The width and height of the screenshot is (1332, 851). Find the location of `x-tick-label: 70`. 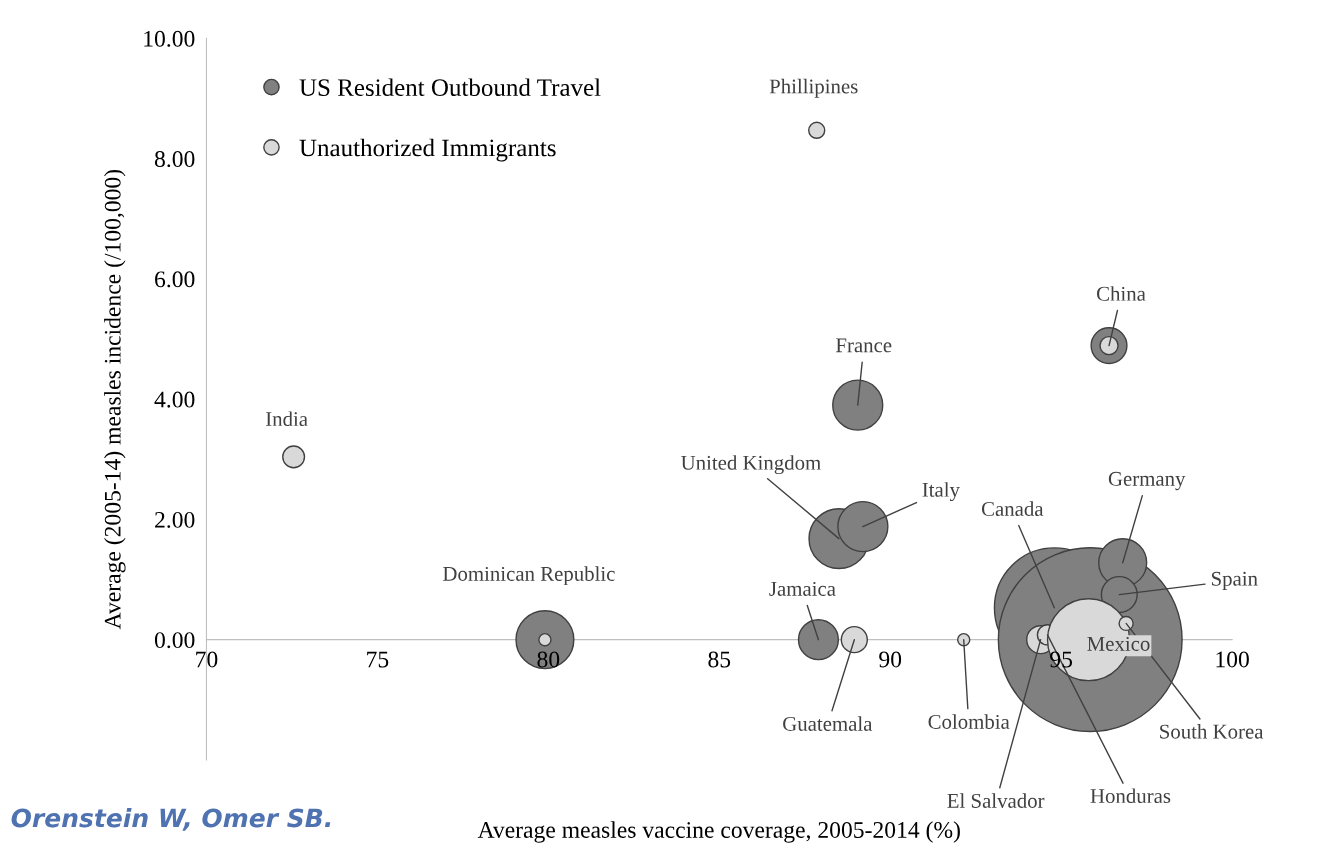

x-tick-label: 70 is located at coordinates (207, 659).